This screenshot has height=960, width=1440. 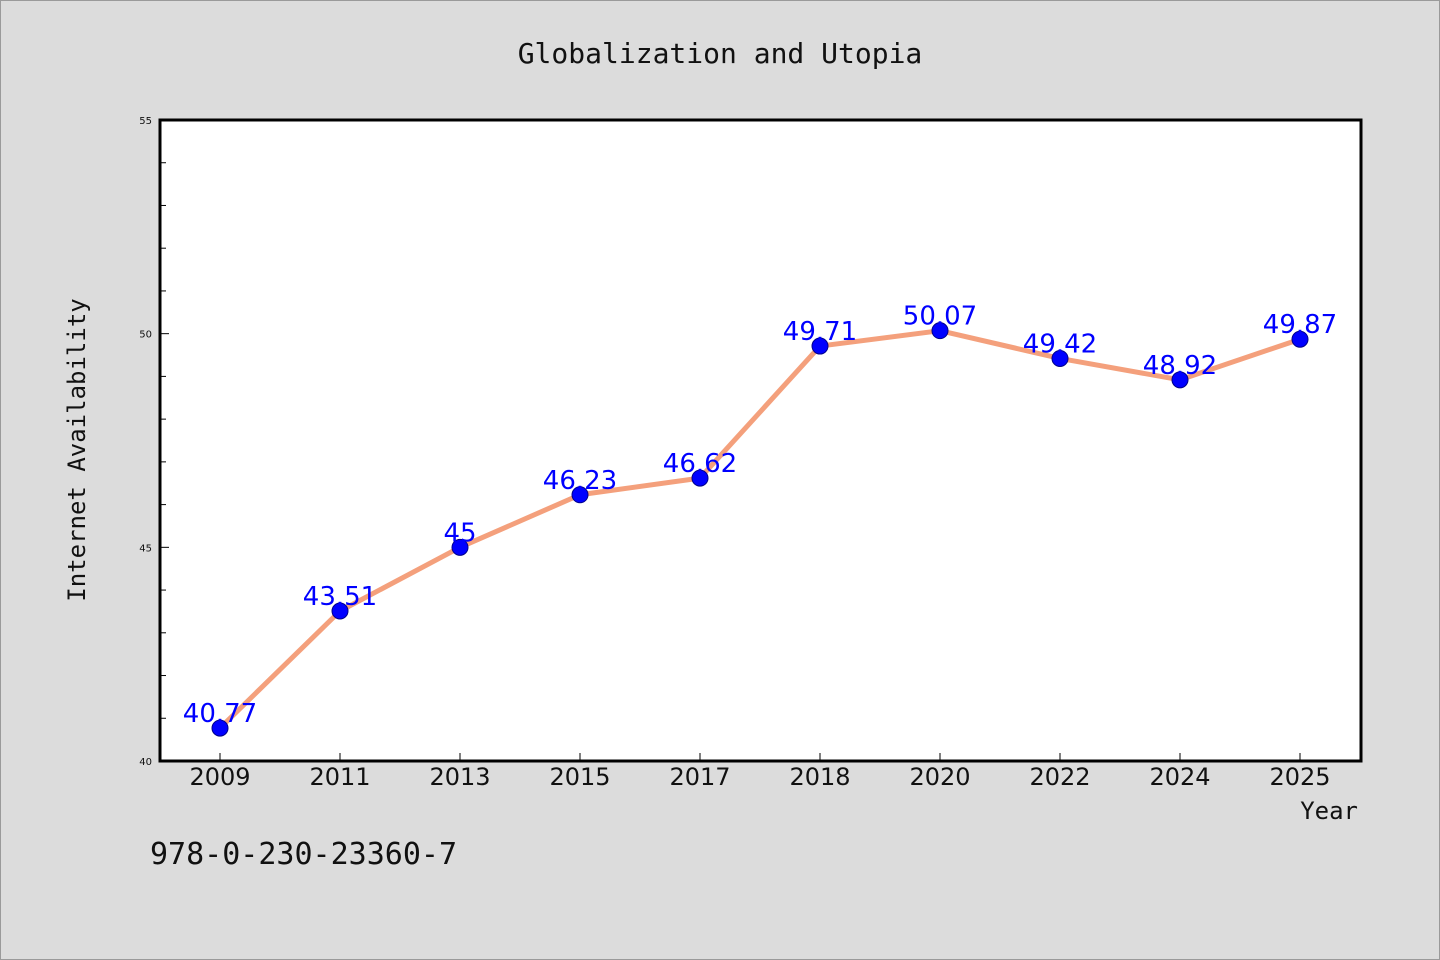 What do you see at coordinates (145, 762) in the screenshot?
I see `y-tick-label: 40` at bounding box center [145, 762].